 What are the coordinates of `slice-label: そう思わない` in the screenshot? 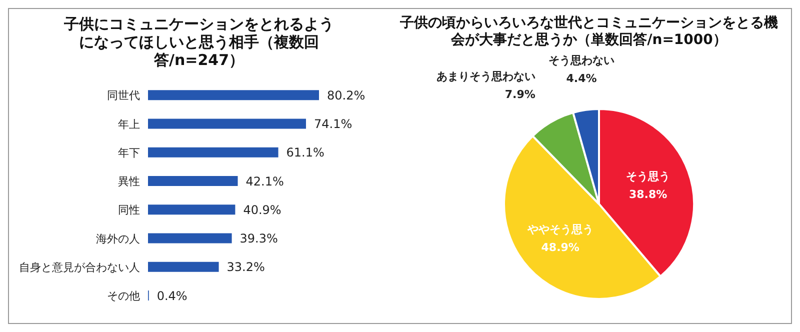 It's located at (581, 60).